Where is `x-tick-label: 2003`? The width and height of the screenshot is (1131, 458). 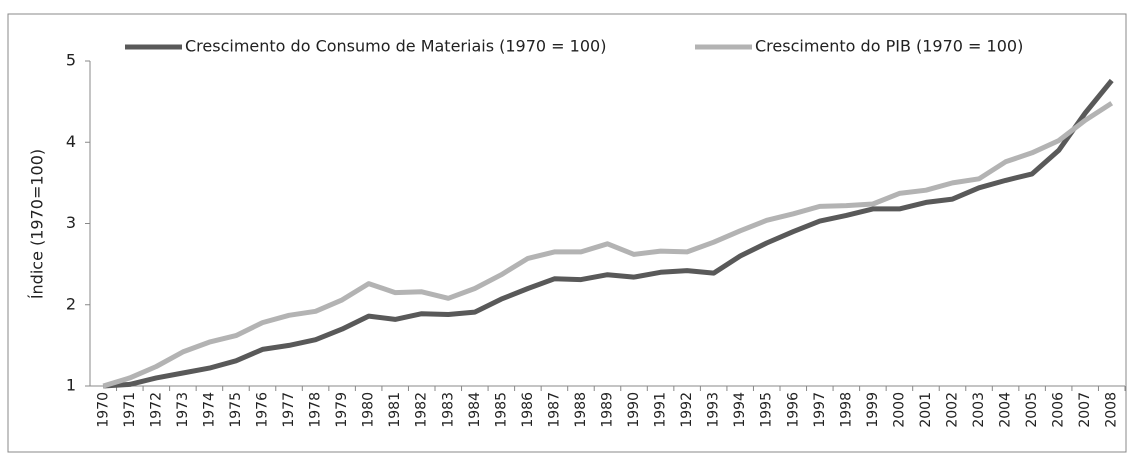 x-tick-label: 2003 is located at coordinates (979, 410).